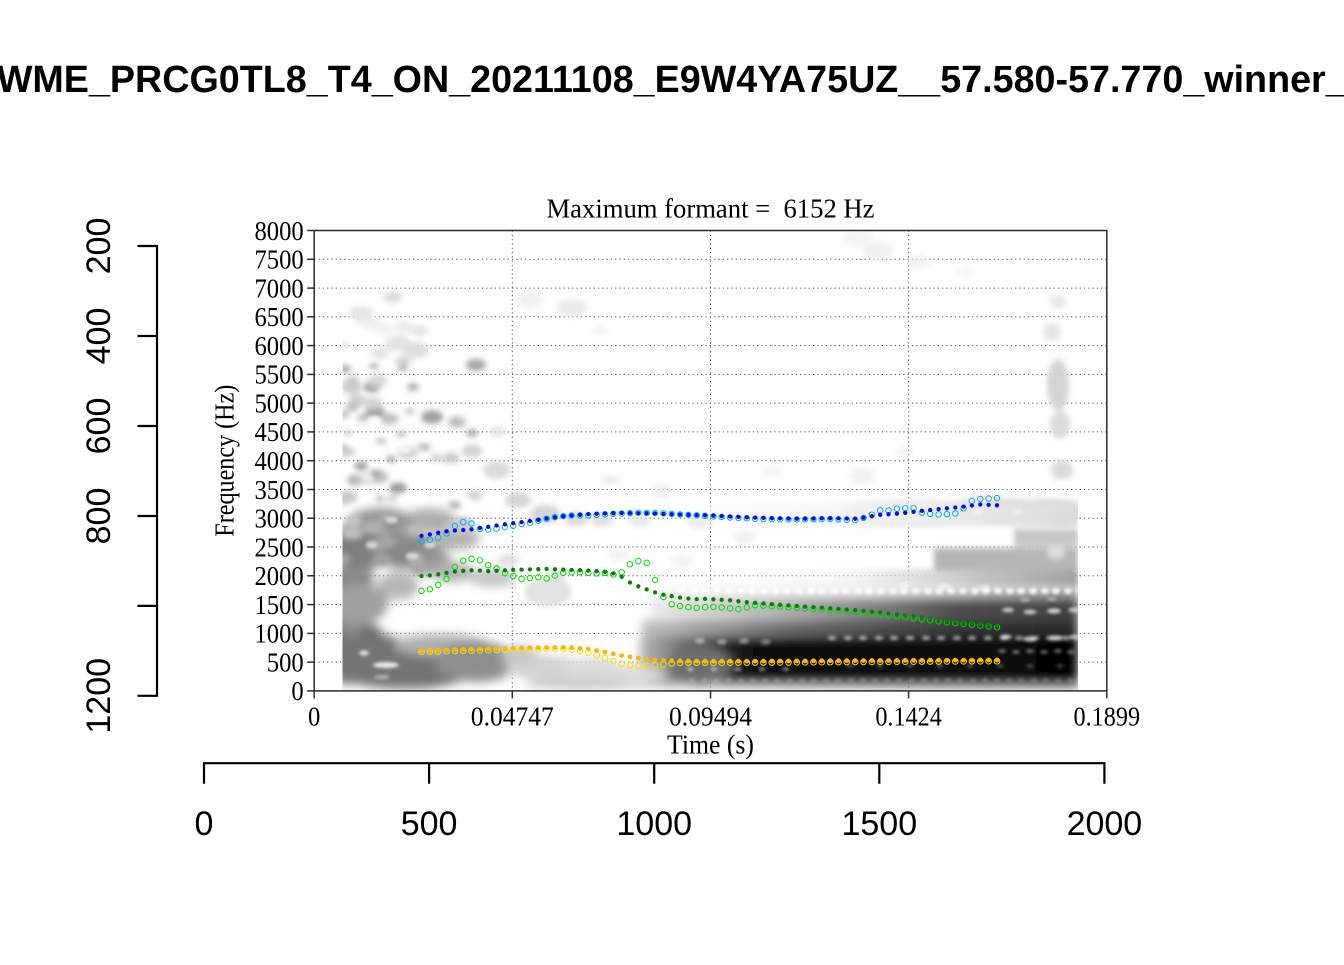  What do you see at coordinates (279, 431) in the screenshot?
I see `svg-text: 4500` at bounding box center [279, 431].